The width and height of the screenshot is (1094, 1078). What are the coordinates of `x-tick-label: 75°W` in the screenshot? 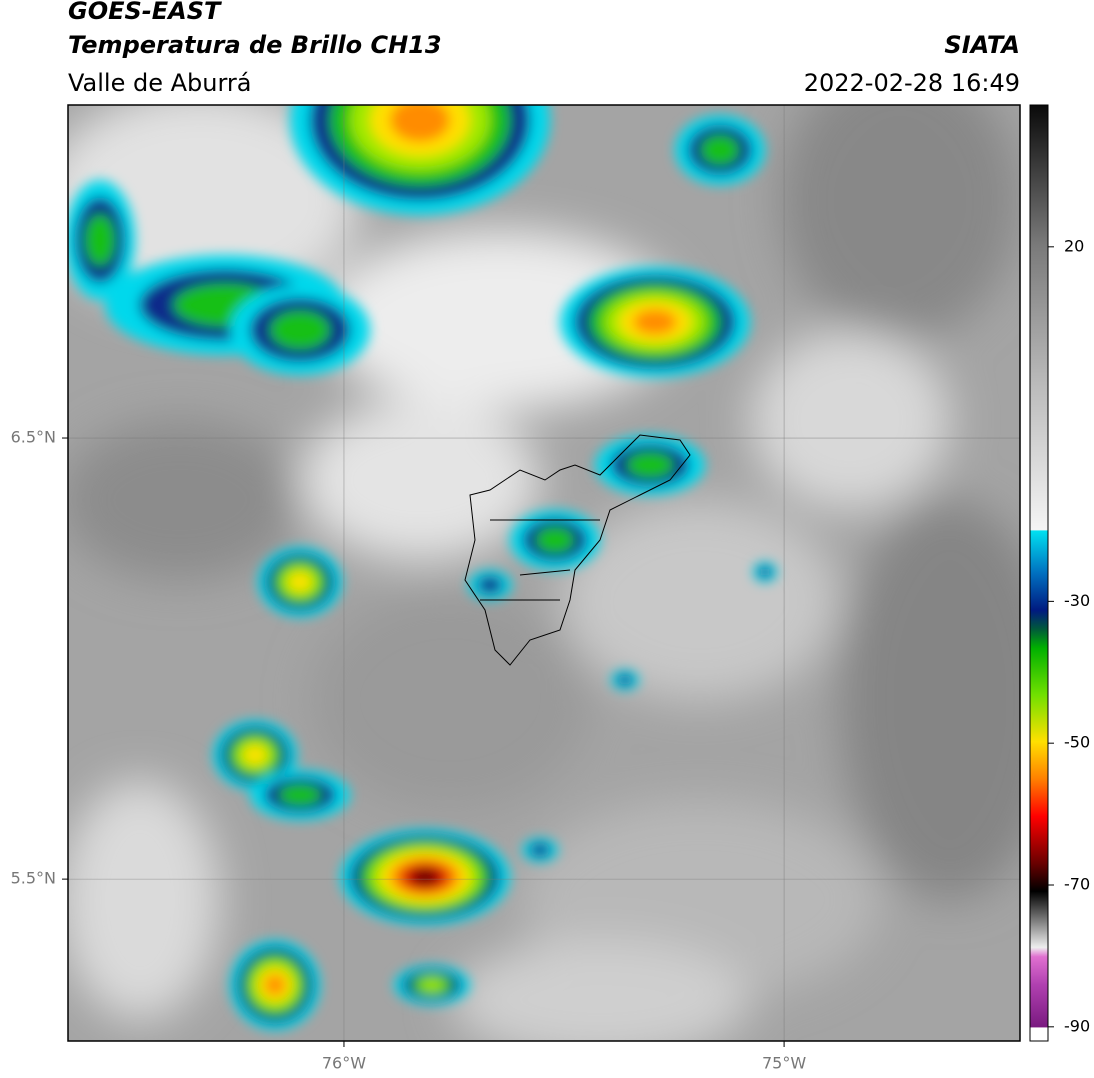 It's located at (784, 1063).